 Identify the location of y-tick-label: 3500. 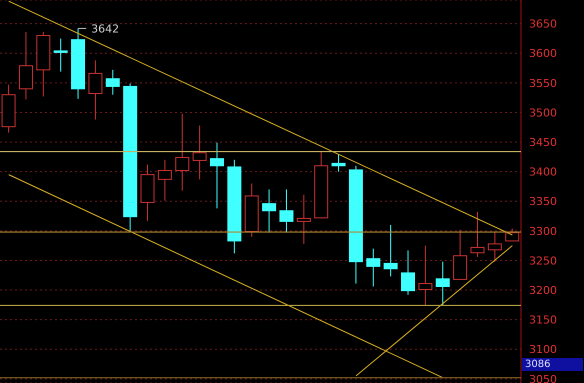
(543, 113).